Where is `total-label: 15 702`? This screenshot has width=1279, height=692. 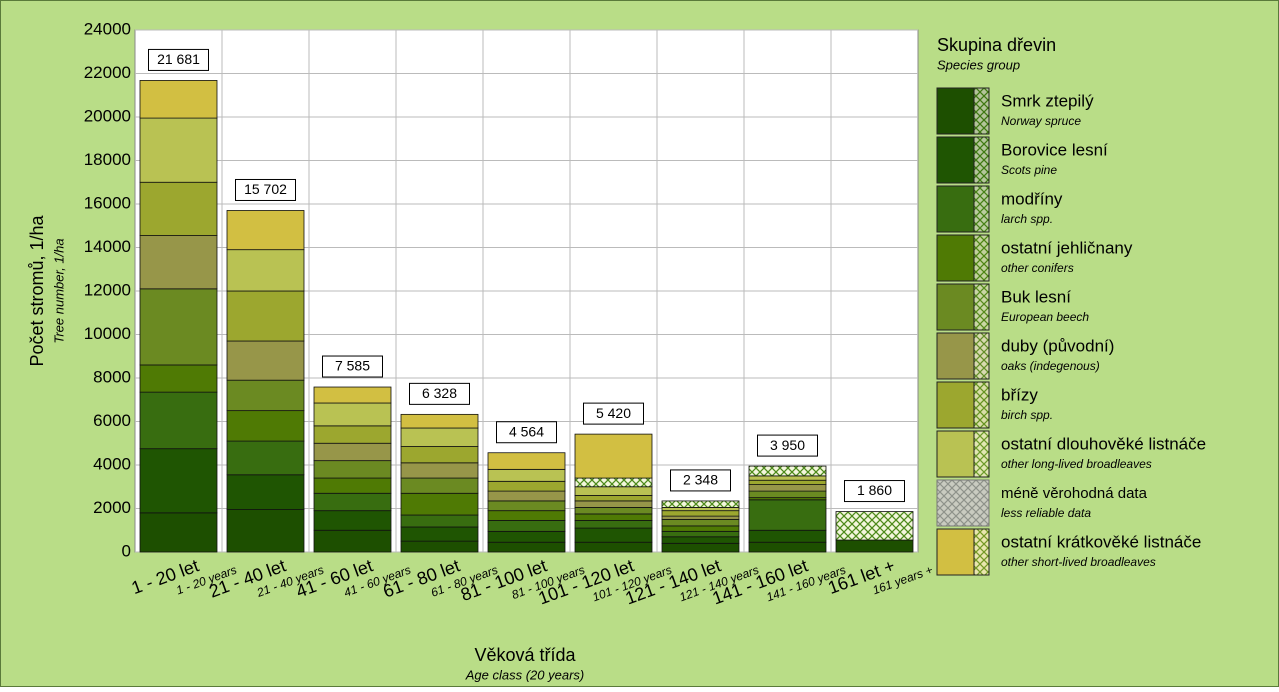
total-label: 15 702 is located at coordinates (265, 189).